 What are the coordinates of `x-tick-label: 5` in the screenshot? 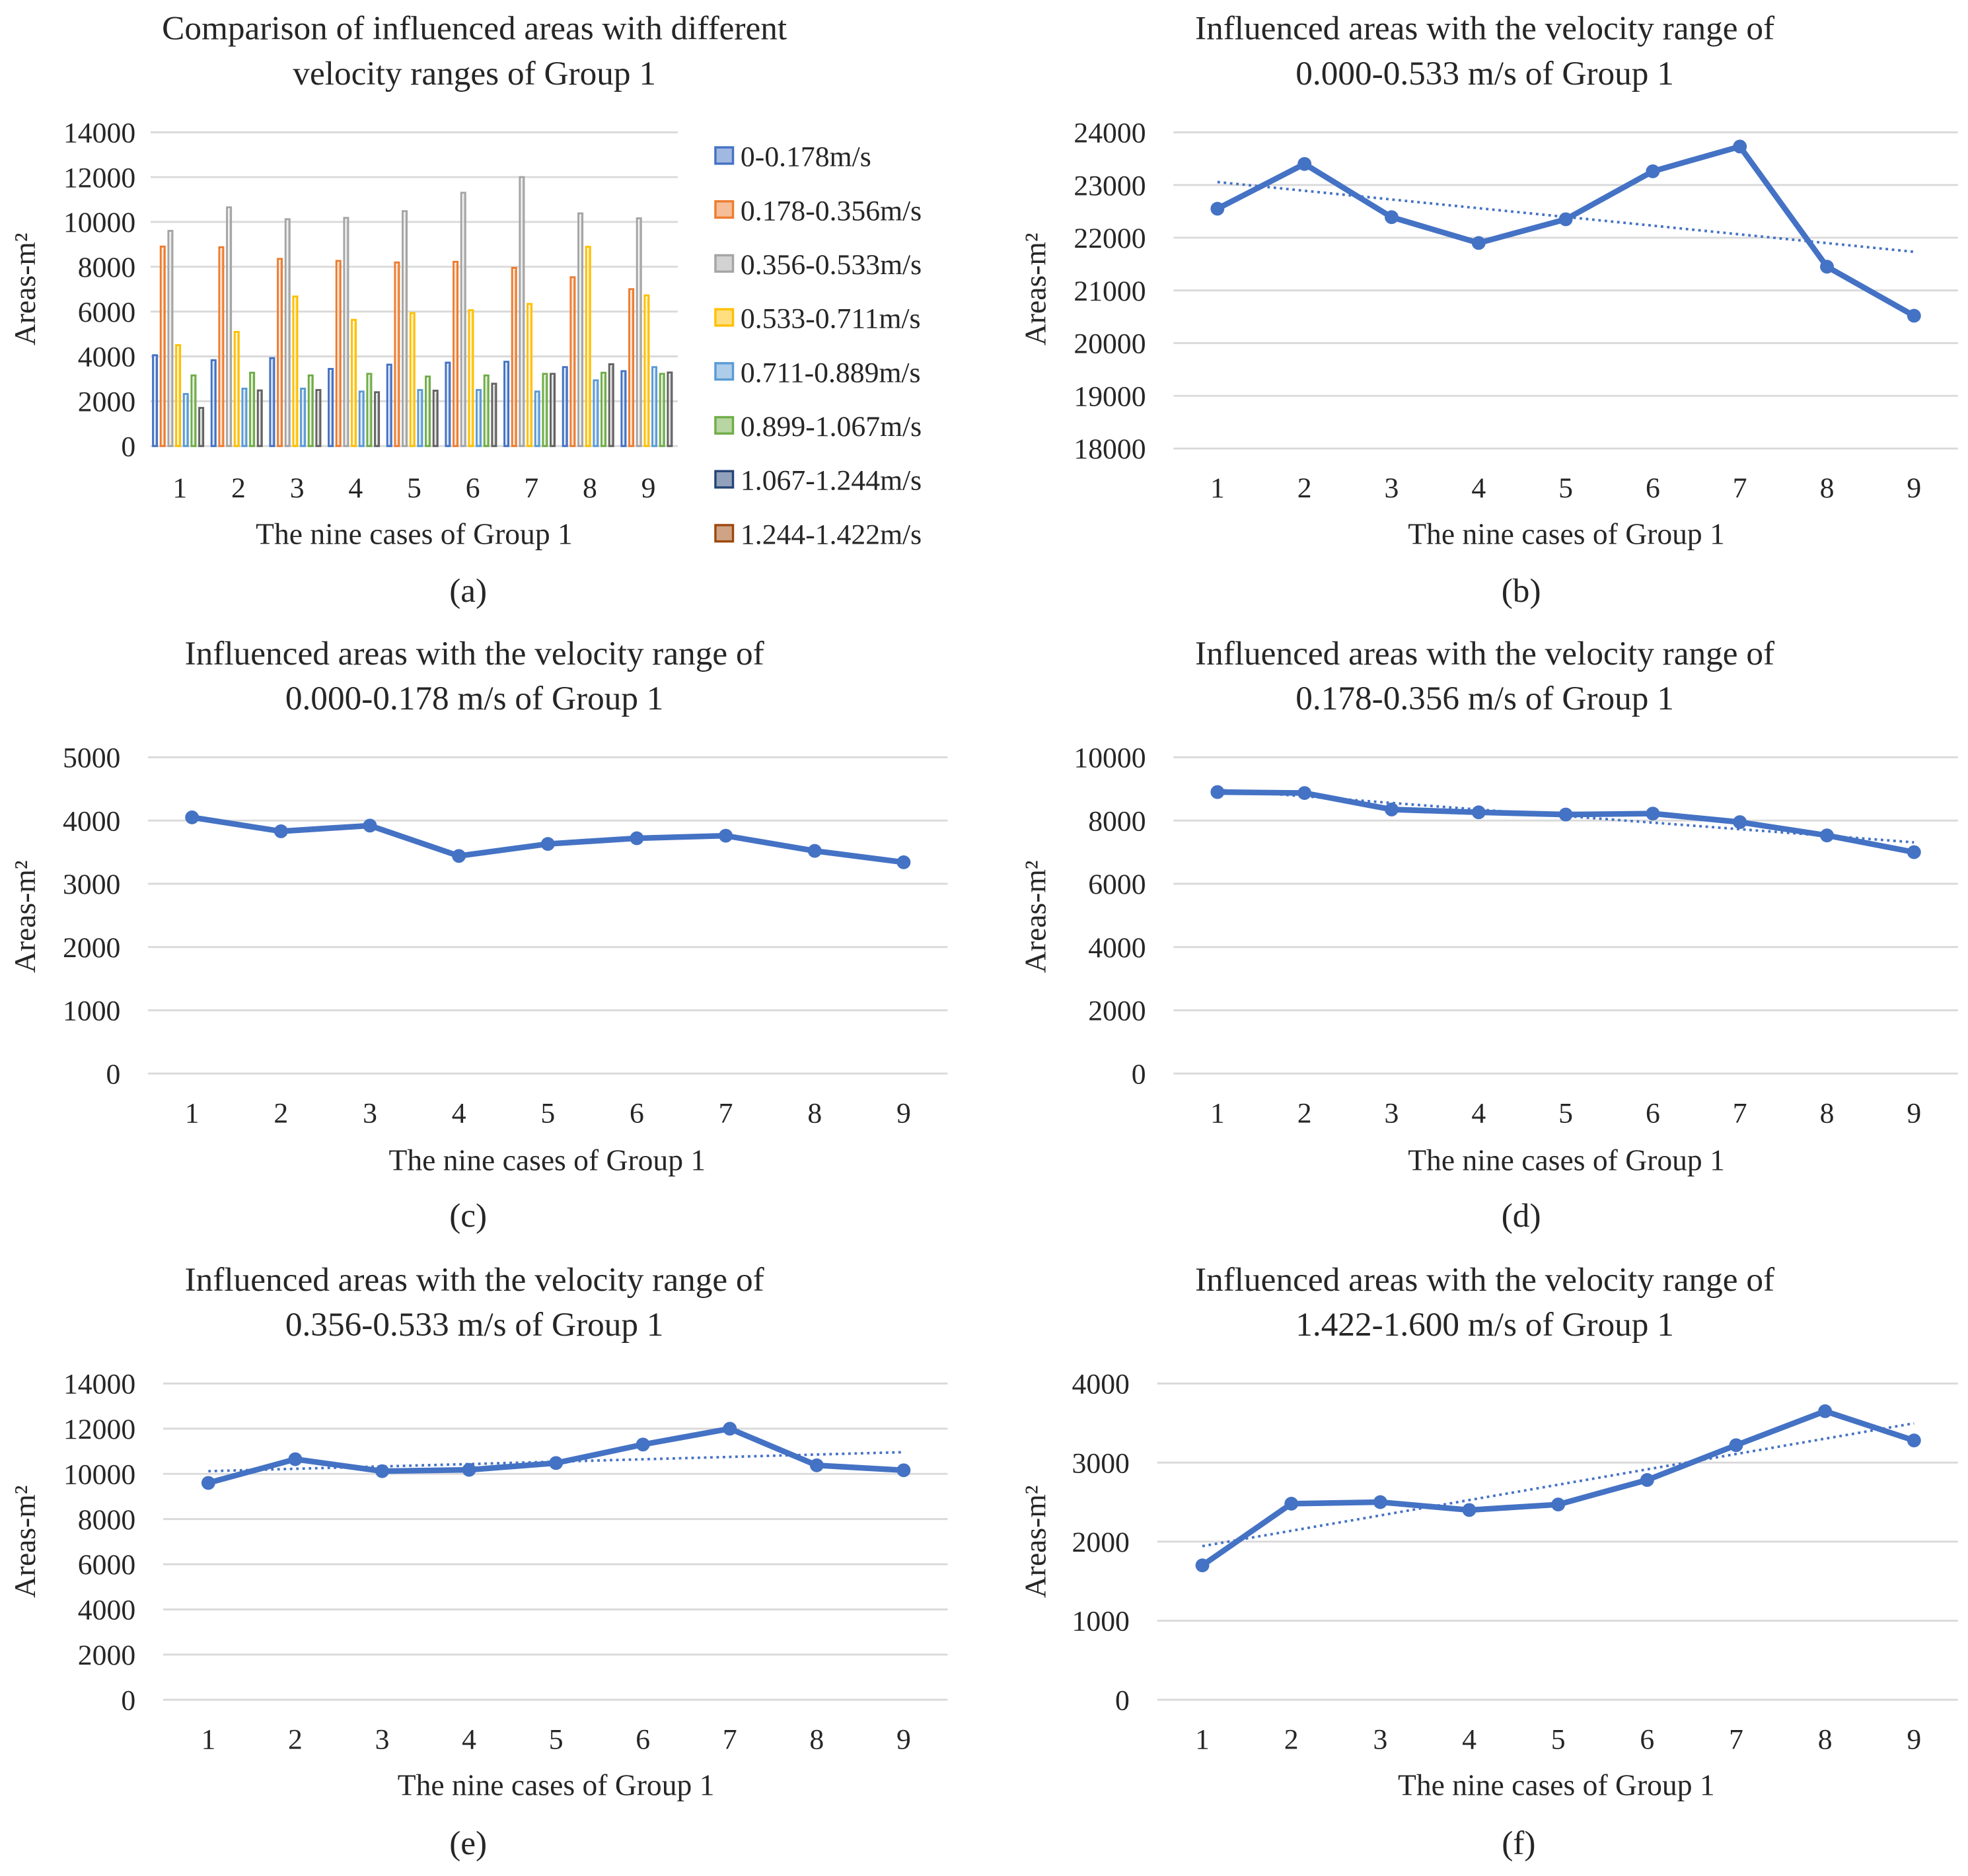 It's located at (414, 488).